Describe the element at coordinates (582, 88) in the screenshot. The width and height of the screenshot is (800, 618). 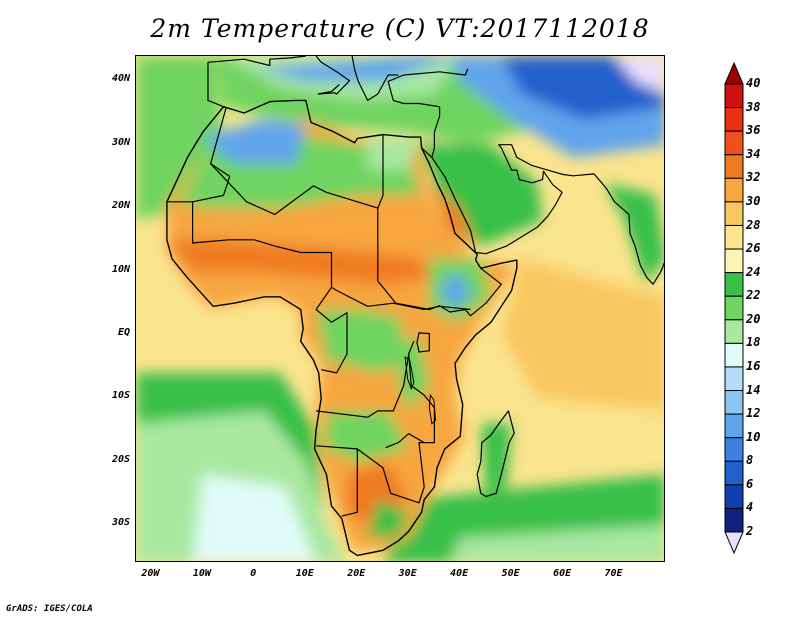
I see `iran-highland-deep-cold` at that location.